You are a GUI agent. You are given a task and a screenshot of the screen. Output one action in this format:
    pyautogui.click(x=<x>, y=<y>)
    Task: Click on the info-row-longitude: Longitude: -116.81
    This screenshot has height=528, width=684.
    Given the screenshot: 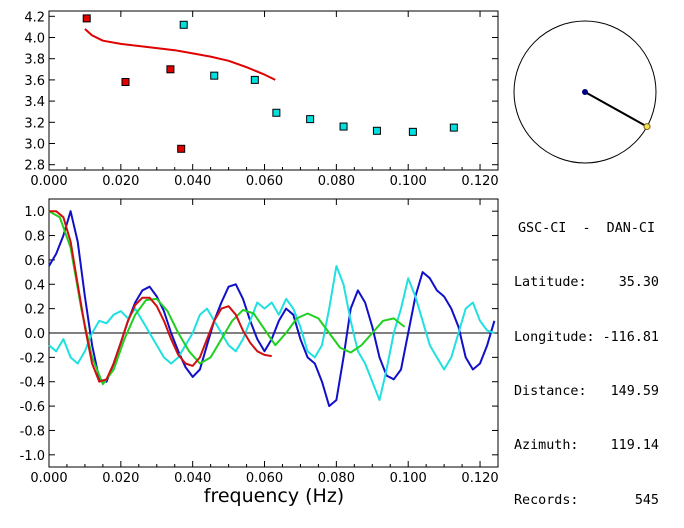 What is the action you would take?
    pyautogui.click(x=586, y=338)
    